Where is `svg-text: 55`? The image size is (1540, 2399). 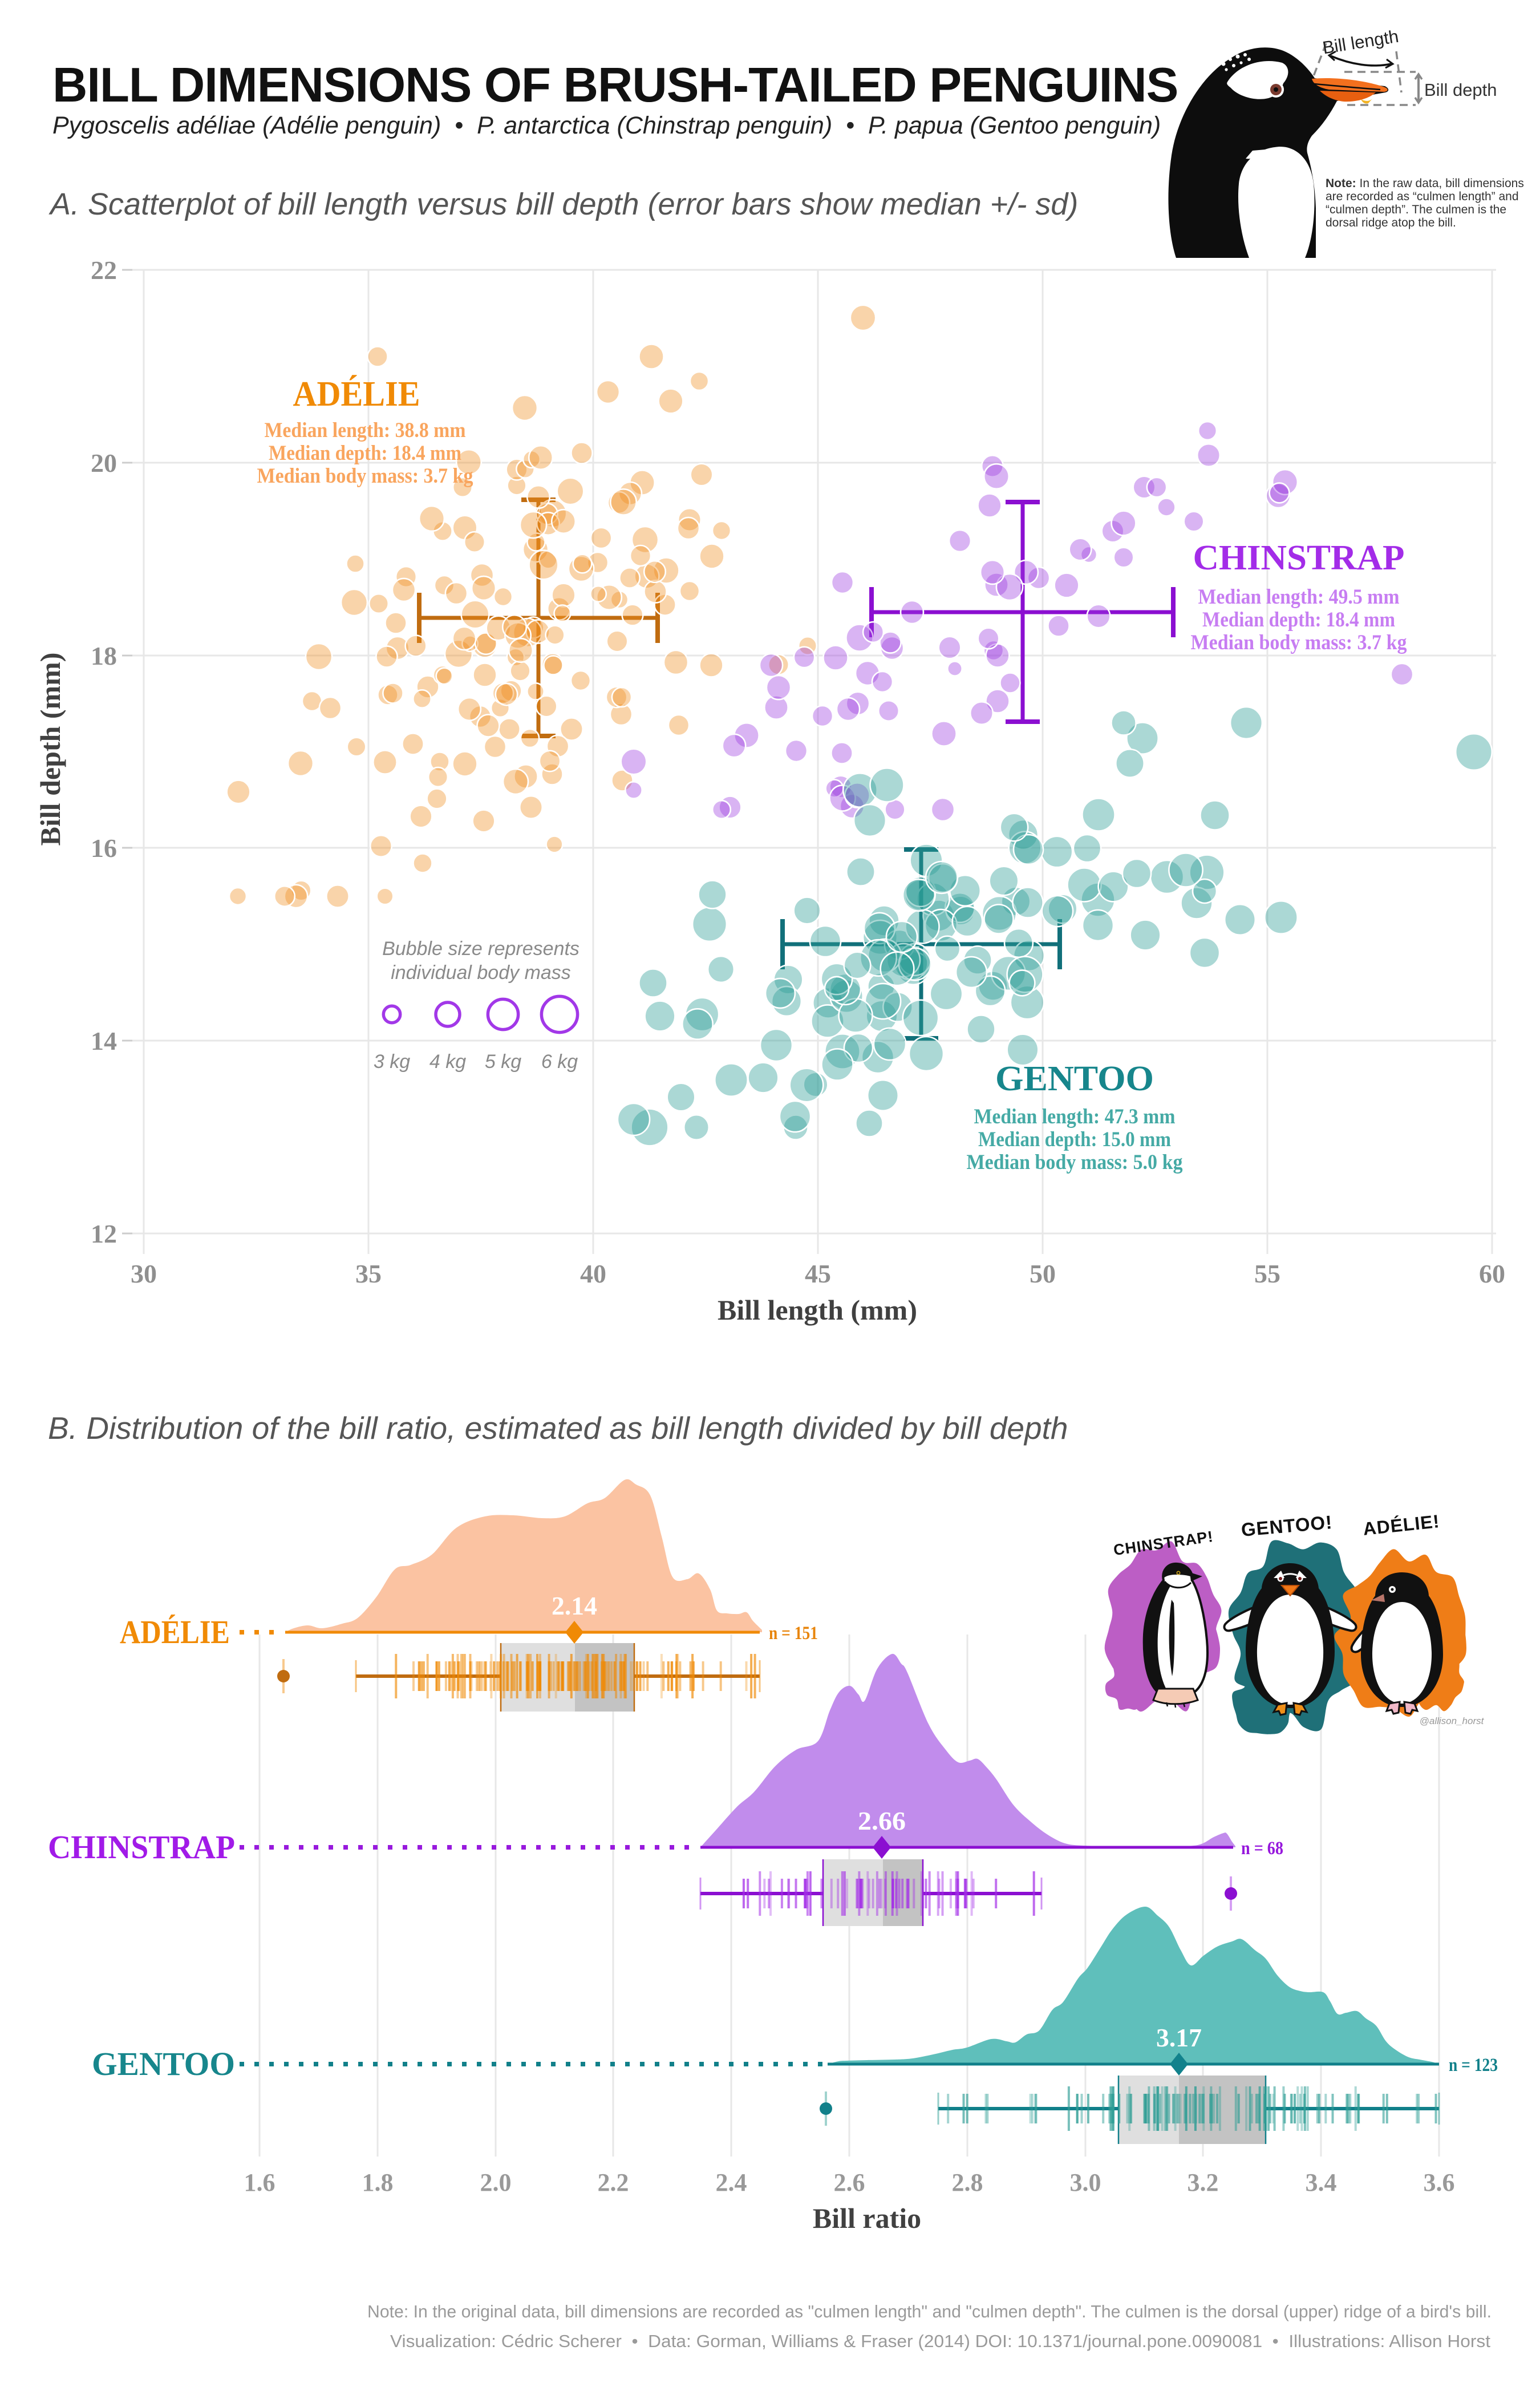
svg-text: 55 is located at coordinates (1267, 1273).